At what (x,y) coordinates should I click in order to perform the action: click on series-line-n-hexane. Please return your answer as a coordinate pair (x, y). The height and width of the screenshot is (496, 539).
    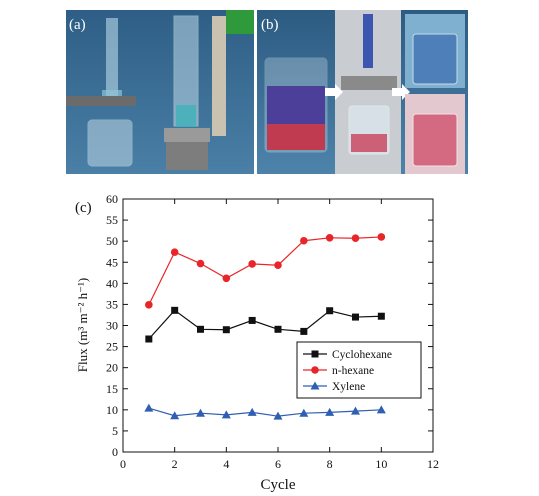
    Looking at the image, I should click on (265, 271).